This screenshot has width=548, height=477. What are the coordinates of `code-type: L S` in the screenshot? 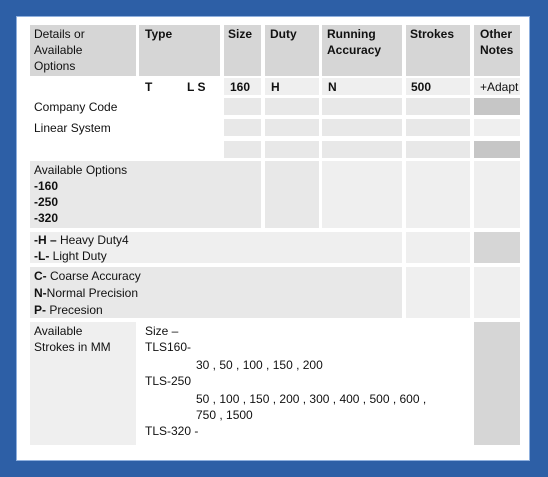 It's located at (196, 87).